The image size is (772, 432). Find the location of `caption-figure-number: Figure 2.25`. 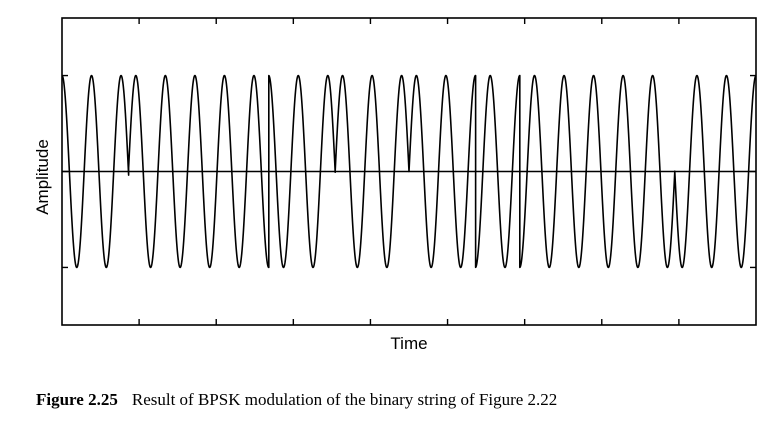

caption-figure-number: Figure 2.25 is located at coordinates (77, 399).